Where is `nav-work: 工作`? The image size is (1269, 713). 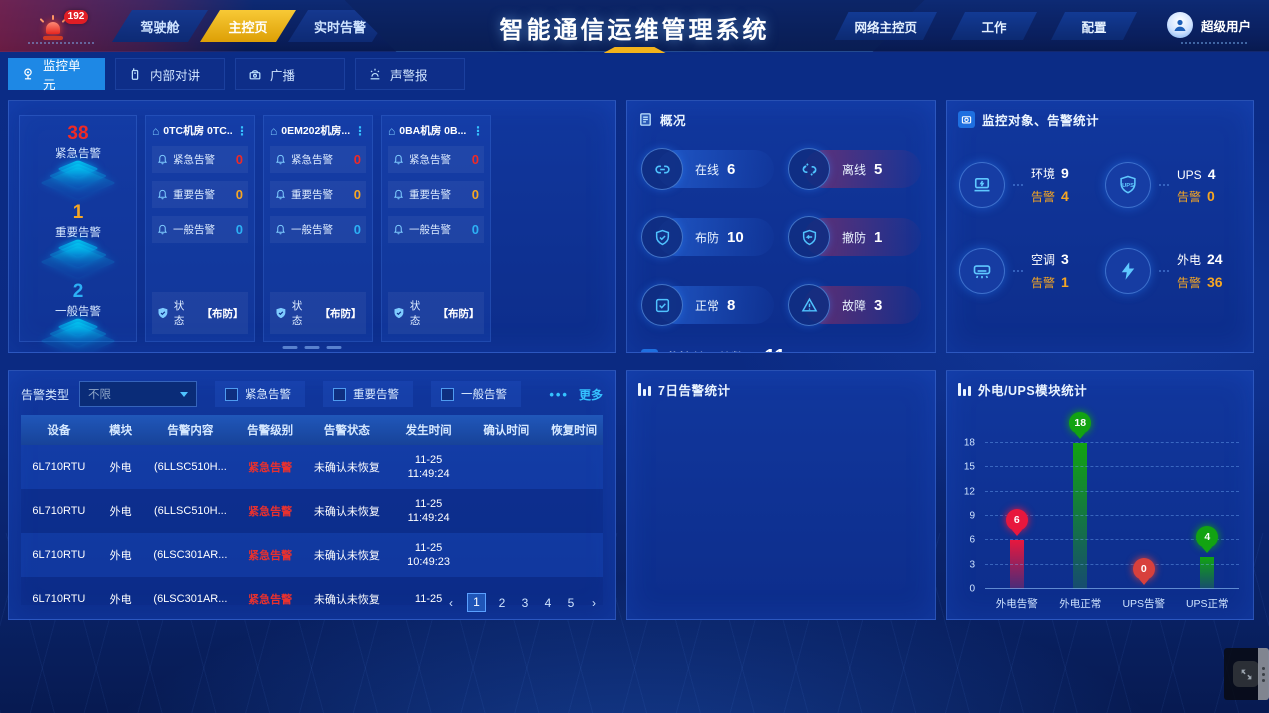 nav-work: 工作 is located at coordinates (994, 26).